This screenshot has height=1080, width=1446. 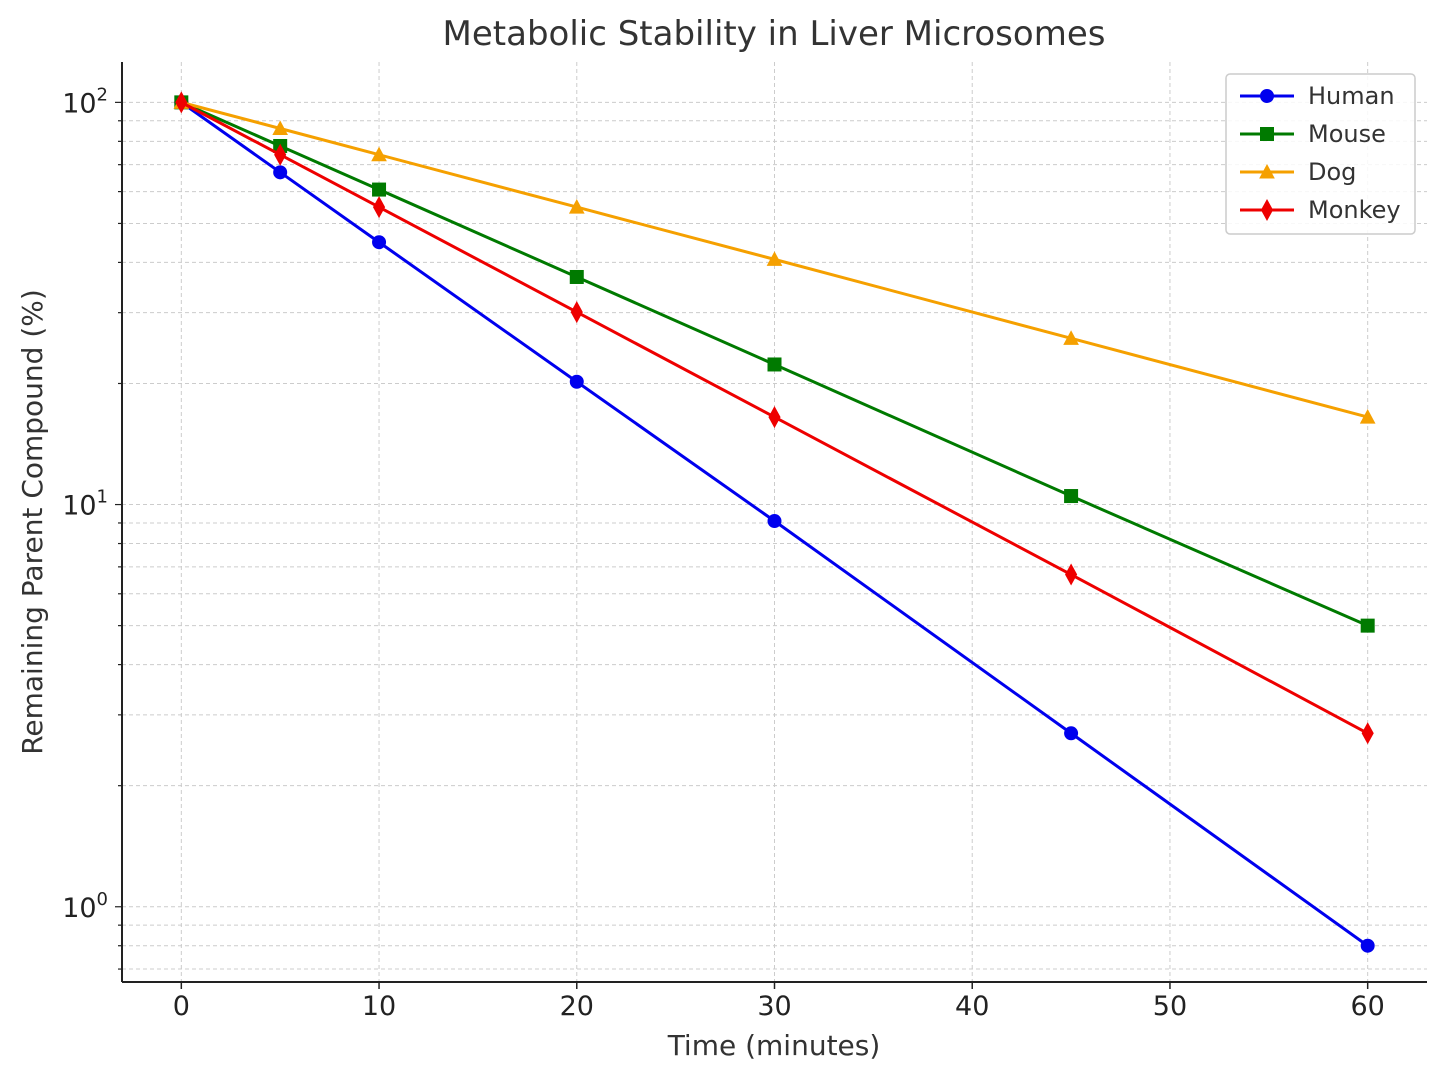 I want to click on y-tick-label: 10⁰, so click(x=85, y=906).